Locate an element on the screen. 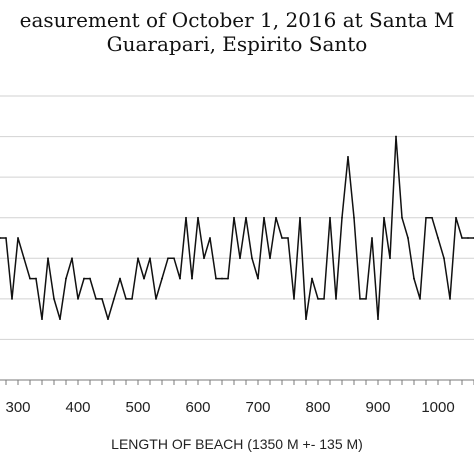 Image resolution: width=474 pixels, height=474 pixels. x-tick-label: 300 is located at coordinates (17, 407).